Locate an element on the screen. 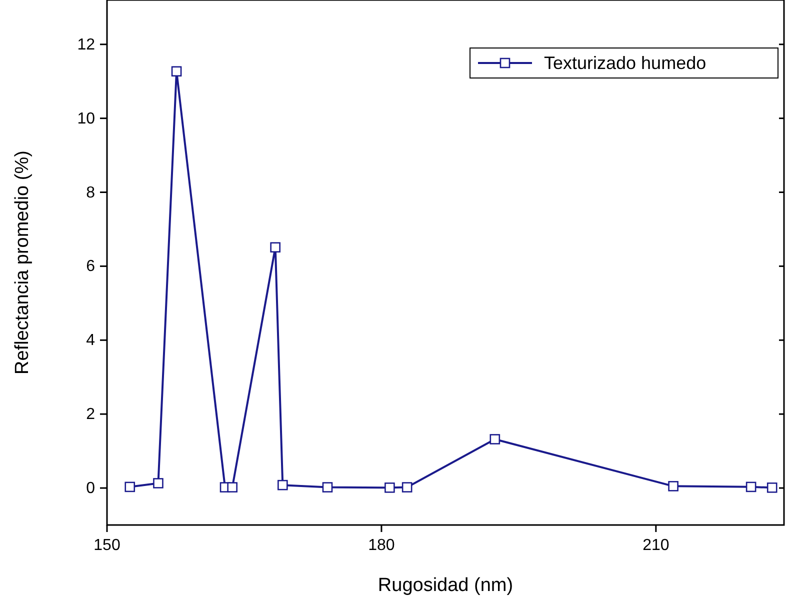 The width and height of the screenshot is (786, 603). x-tick-label: 150 is located at coordinates (107, 545).